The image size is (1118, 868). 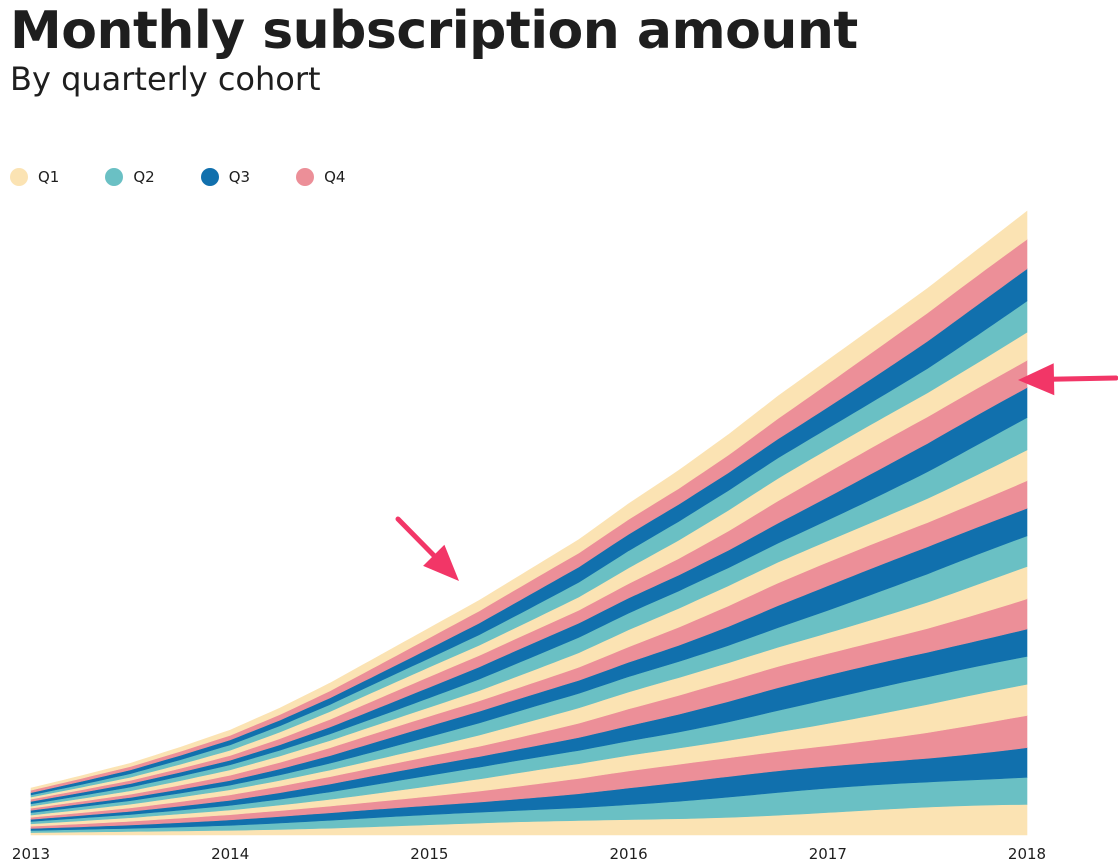 I want to click on x-tick-label: 2017, so click(x=828, y=854).